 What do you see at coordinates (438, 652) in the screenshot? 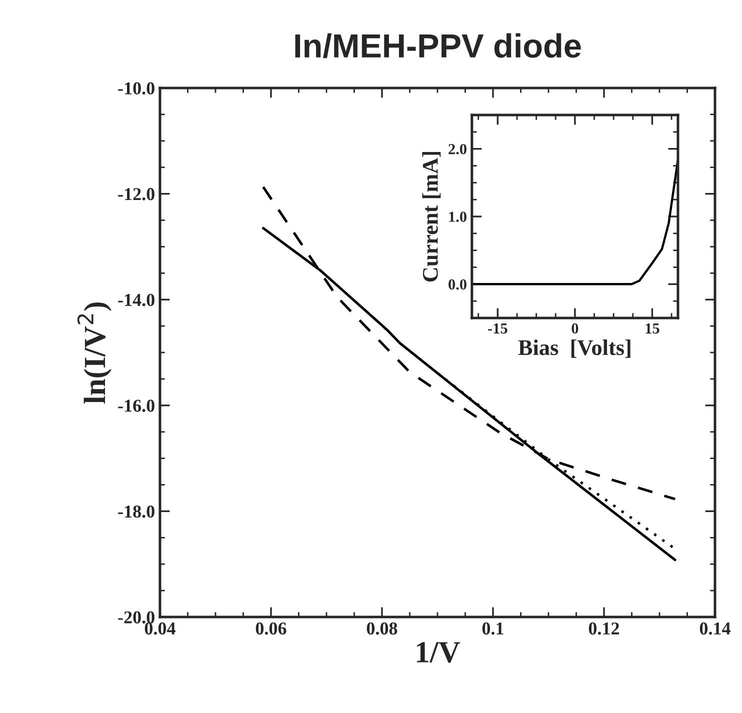
I see `x-axis-title: 1/V` at bounding box center [438, 652].